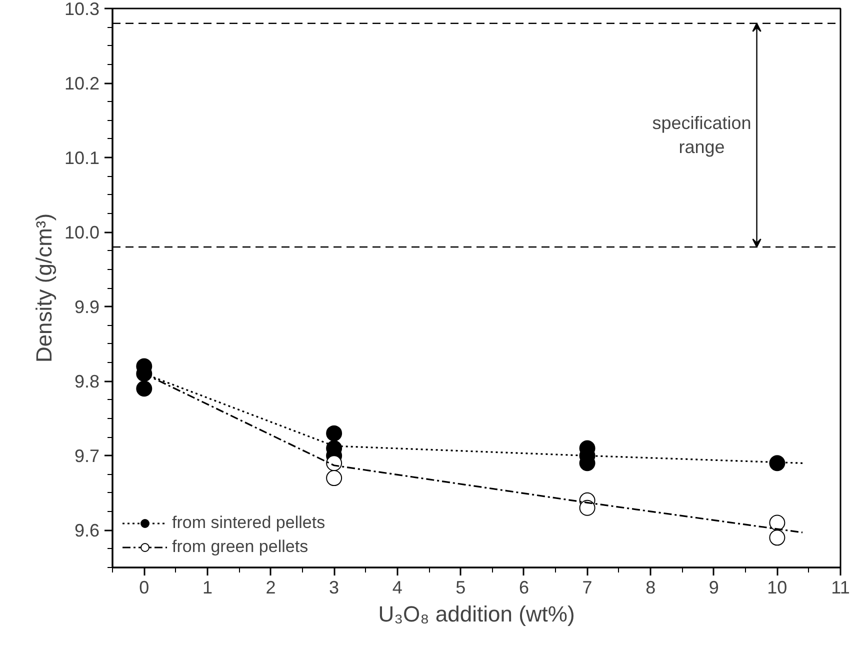  What do you see at coordinates (651, 588) in the screenshot?
I see `x-tick-label: 8` at bounding box center [651, 588].